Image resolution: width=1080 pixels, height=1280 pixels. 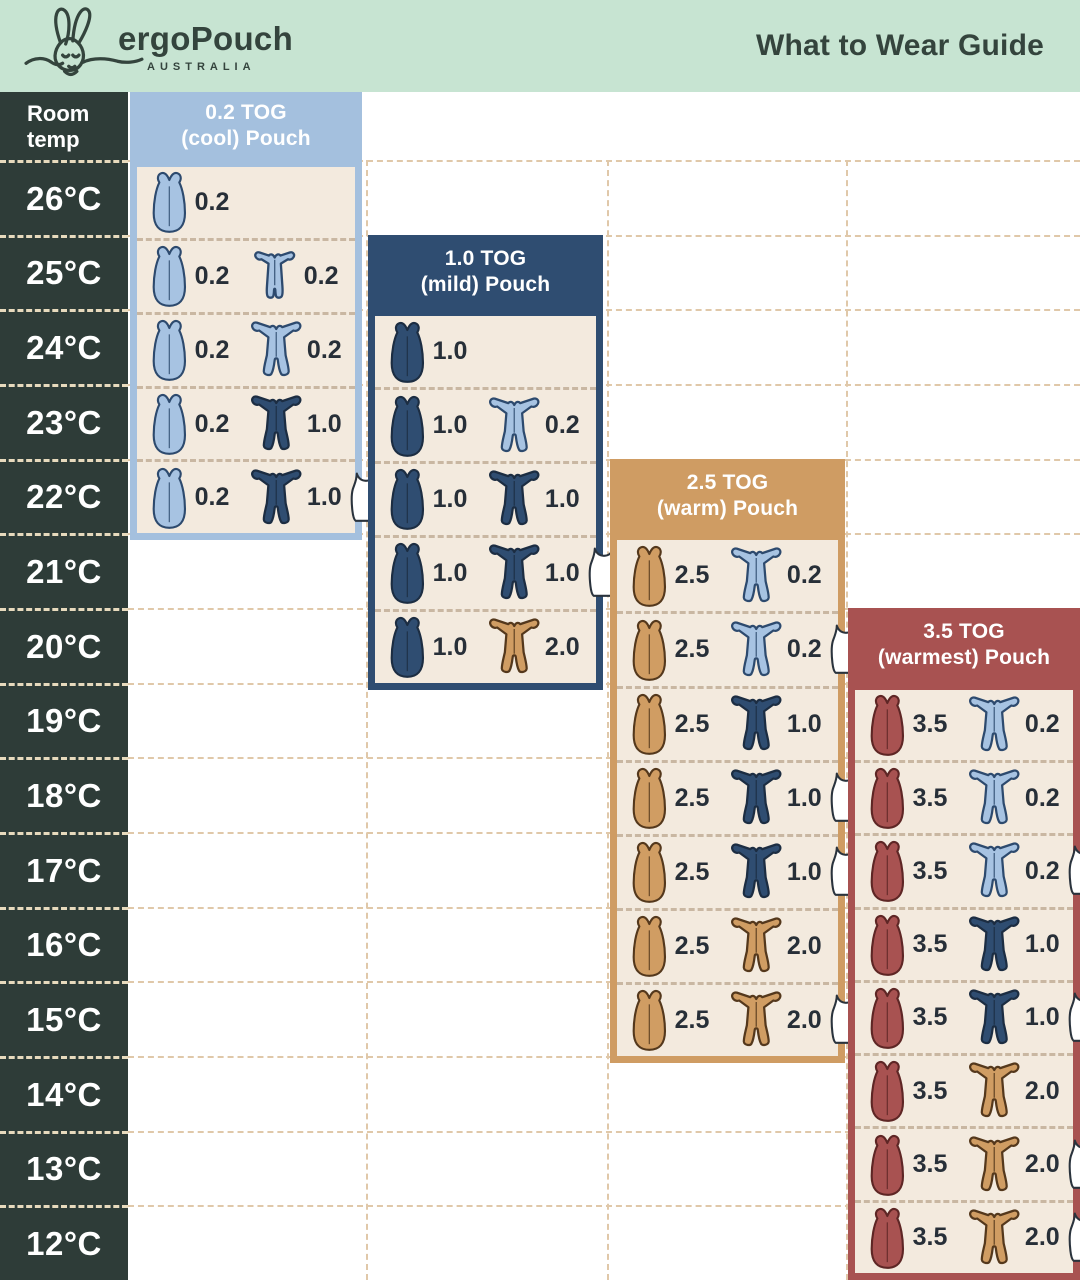 I want to click on panel-subtitle: (cool) Pouch, so click(x=246, y=138).